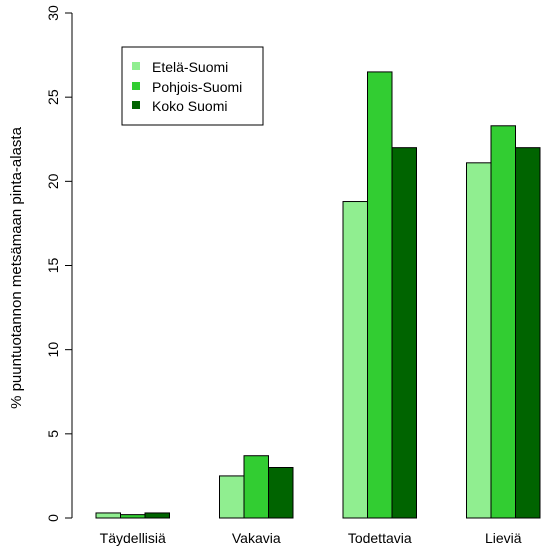 The image size is (549, 554). What do you see at coordinates (53, 181) in the screenshot?
I see `y-tick-label: 20` at bounding box center [53, 181].